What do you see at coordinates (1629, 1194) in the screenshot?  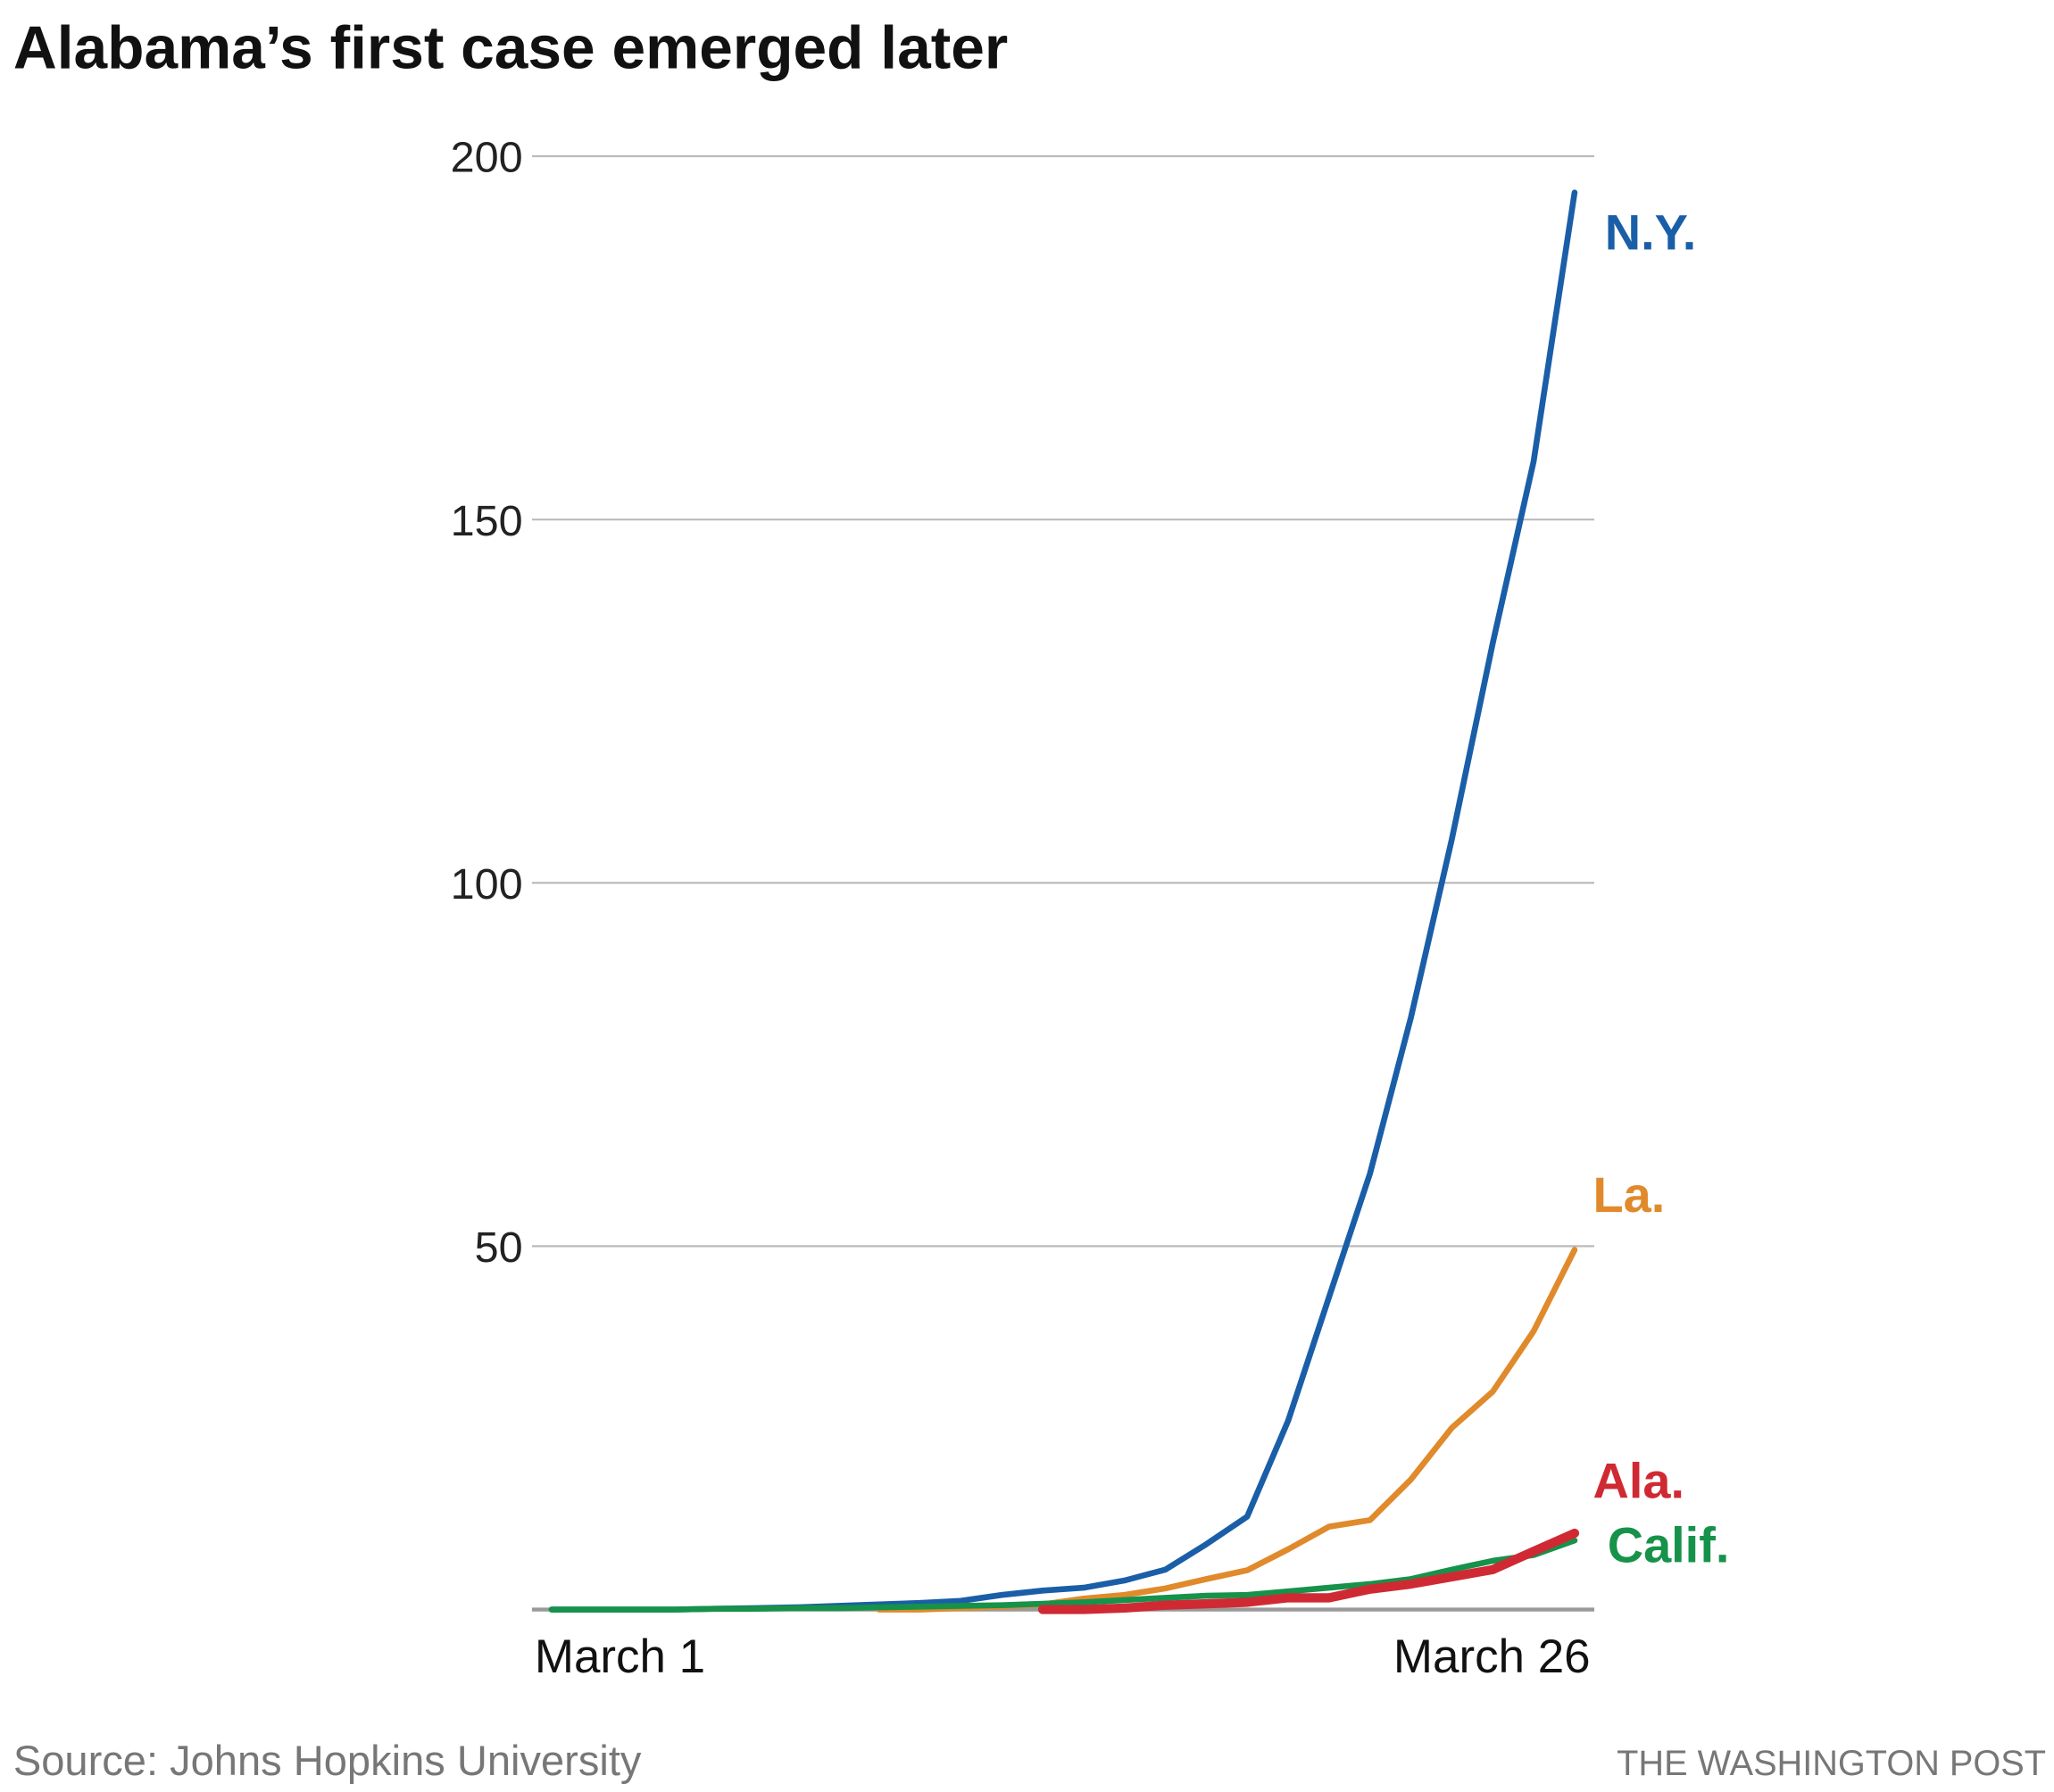 I see `series-label: La.` at bounding box center [1629, 1194].